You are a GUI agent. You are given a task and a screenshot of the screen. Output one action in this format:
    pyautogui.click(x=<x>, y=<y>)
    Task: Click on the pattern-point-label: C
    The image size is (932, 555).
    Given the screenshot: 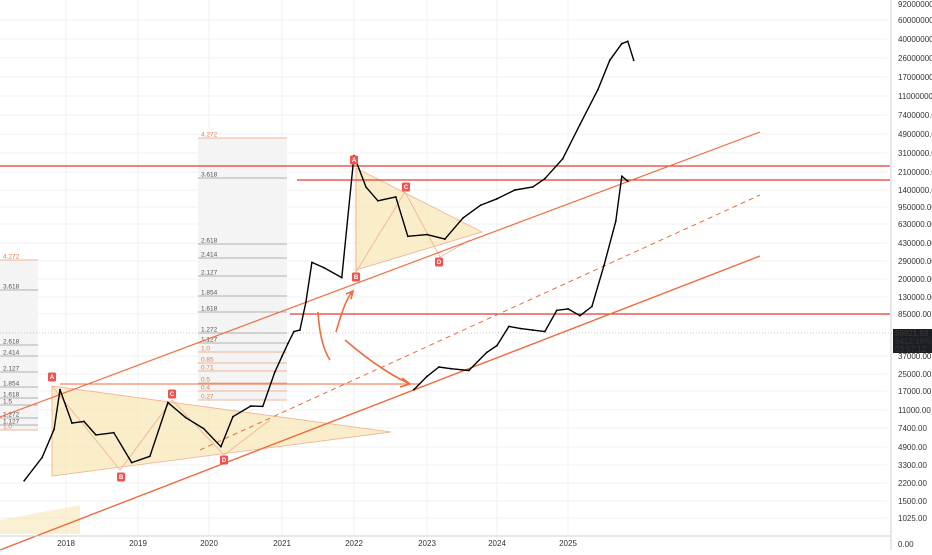 What is the action you would take?
    pyautogui.click(x=406, y=188)
    